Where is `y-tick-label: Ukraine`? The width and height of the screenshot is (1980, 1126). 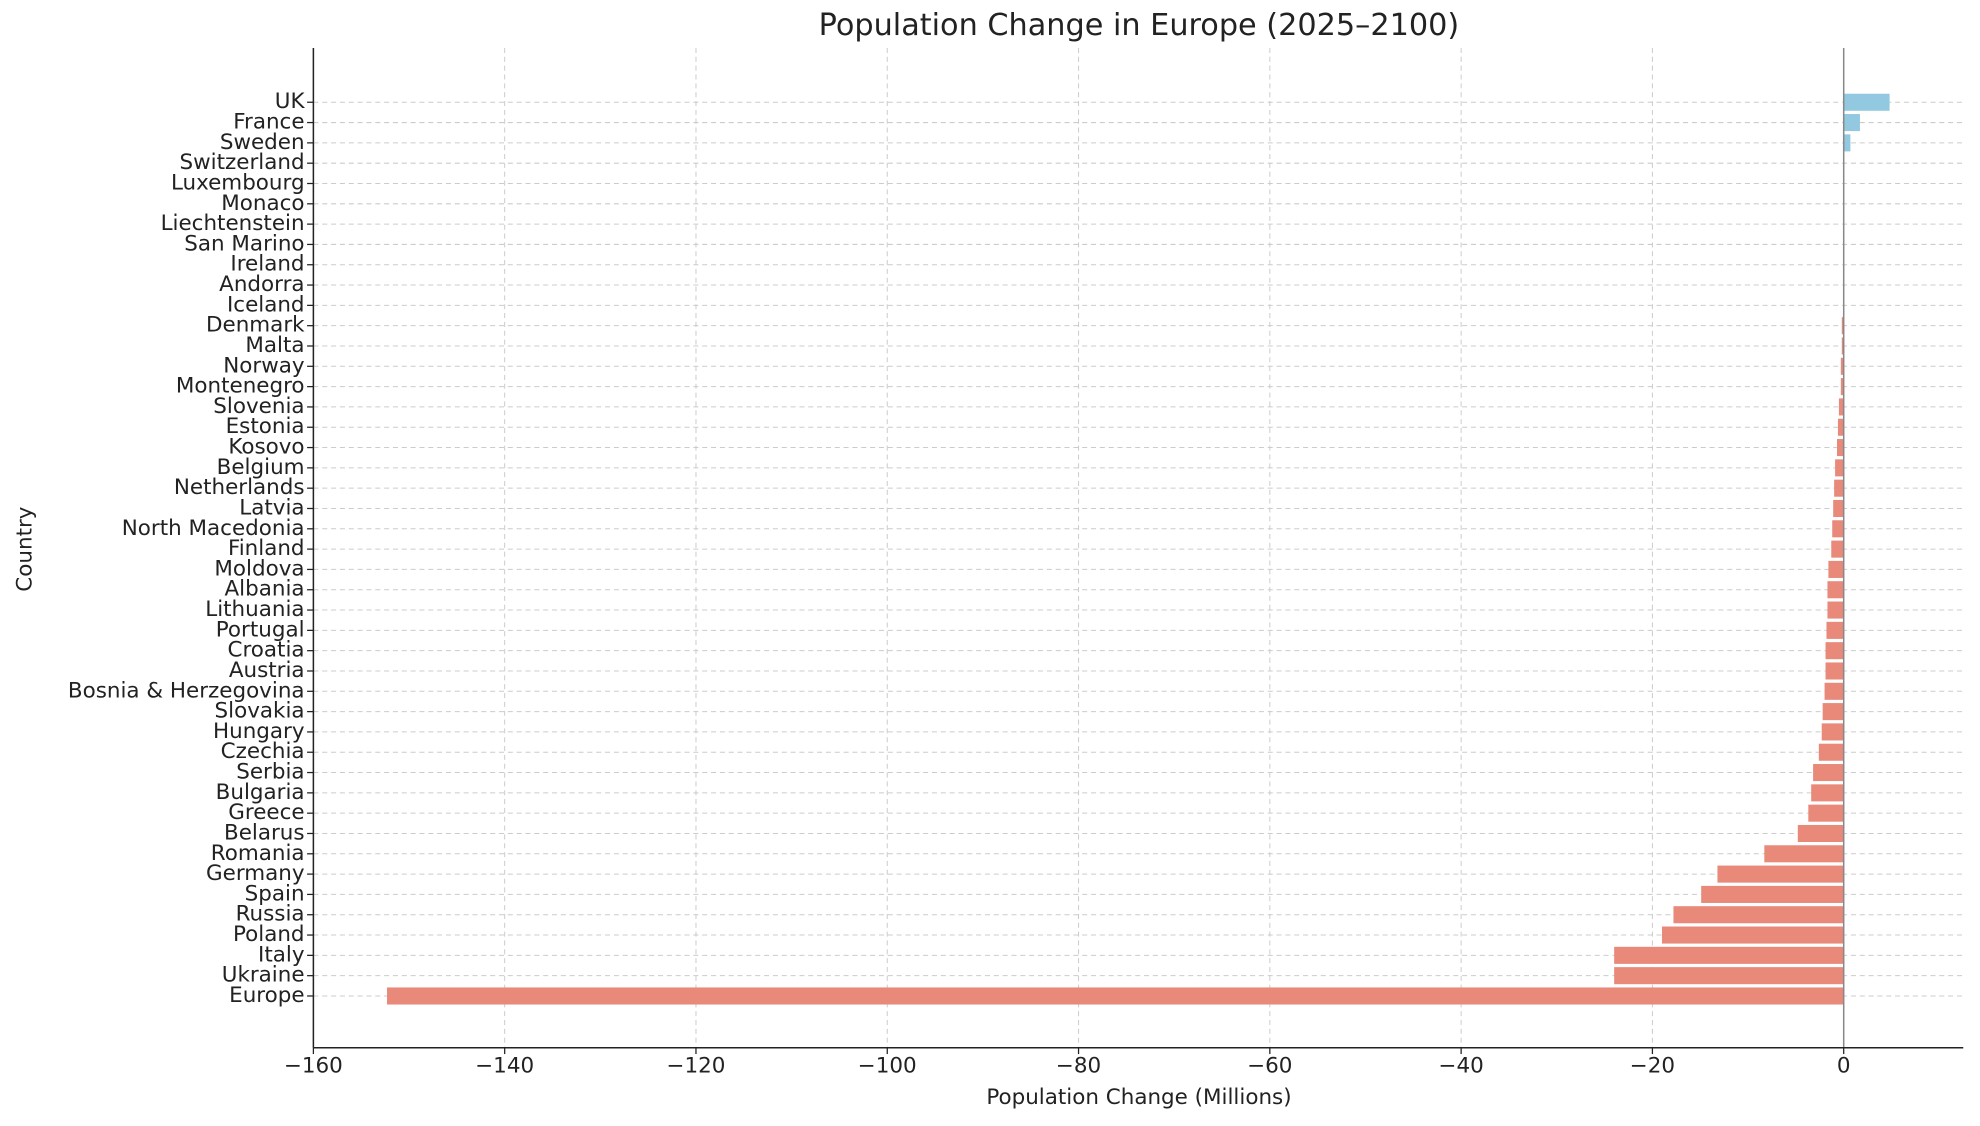 y-tick-label: Ukraine is located at coordinates (263, 975).